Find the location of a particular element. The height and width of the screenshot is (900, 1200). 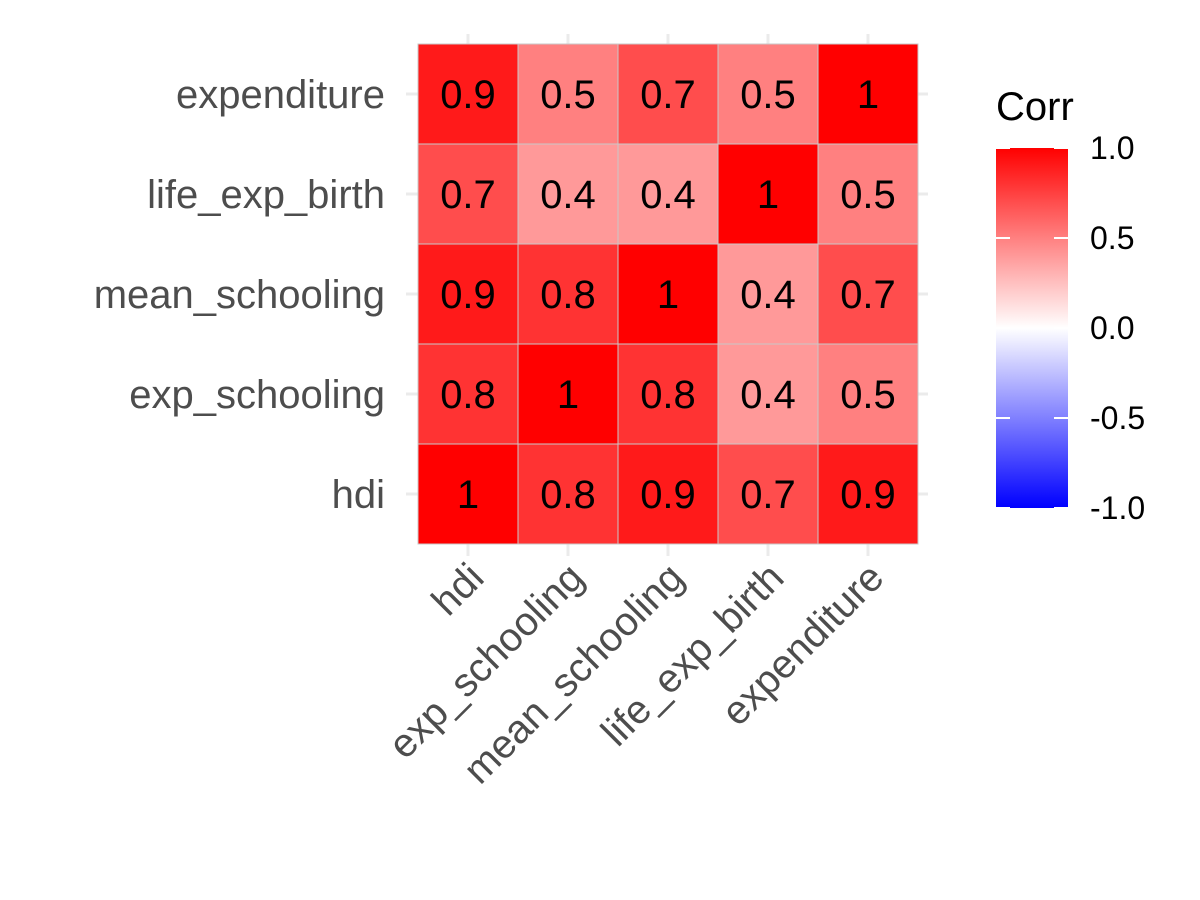

x-tick-label: hdi is located at coordinates (457, 589).